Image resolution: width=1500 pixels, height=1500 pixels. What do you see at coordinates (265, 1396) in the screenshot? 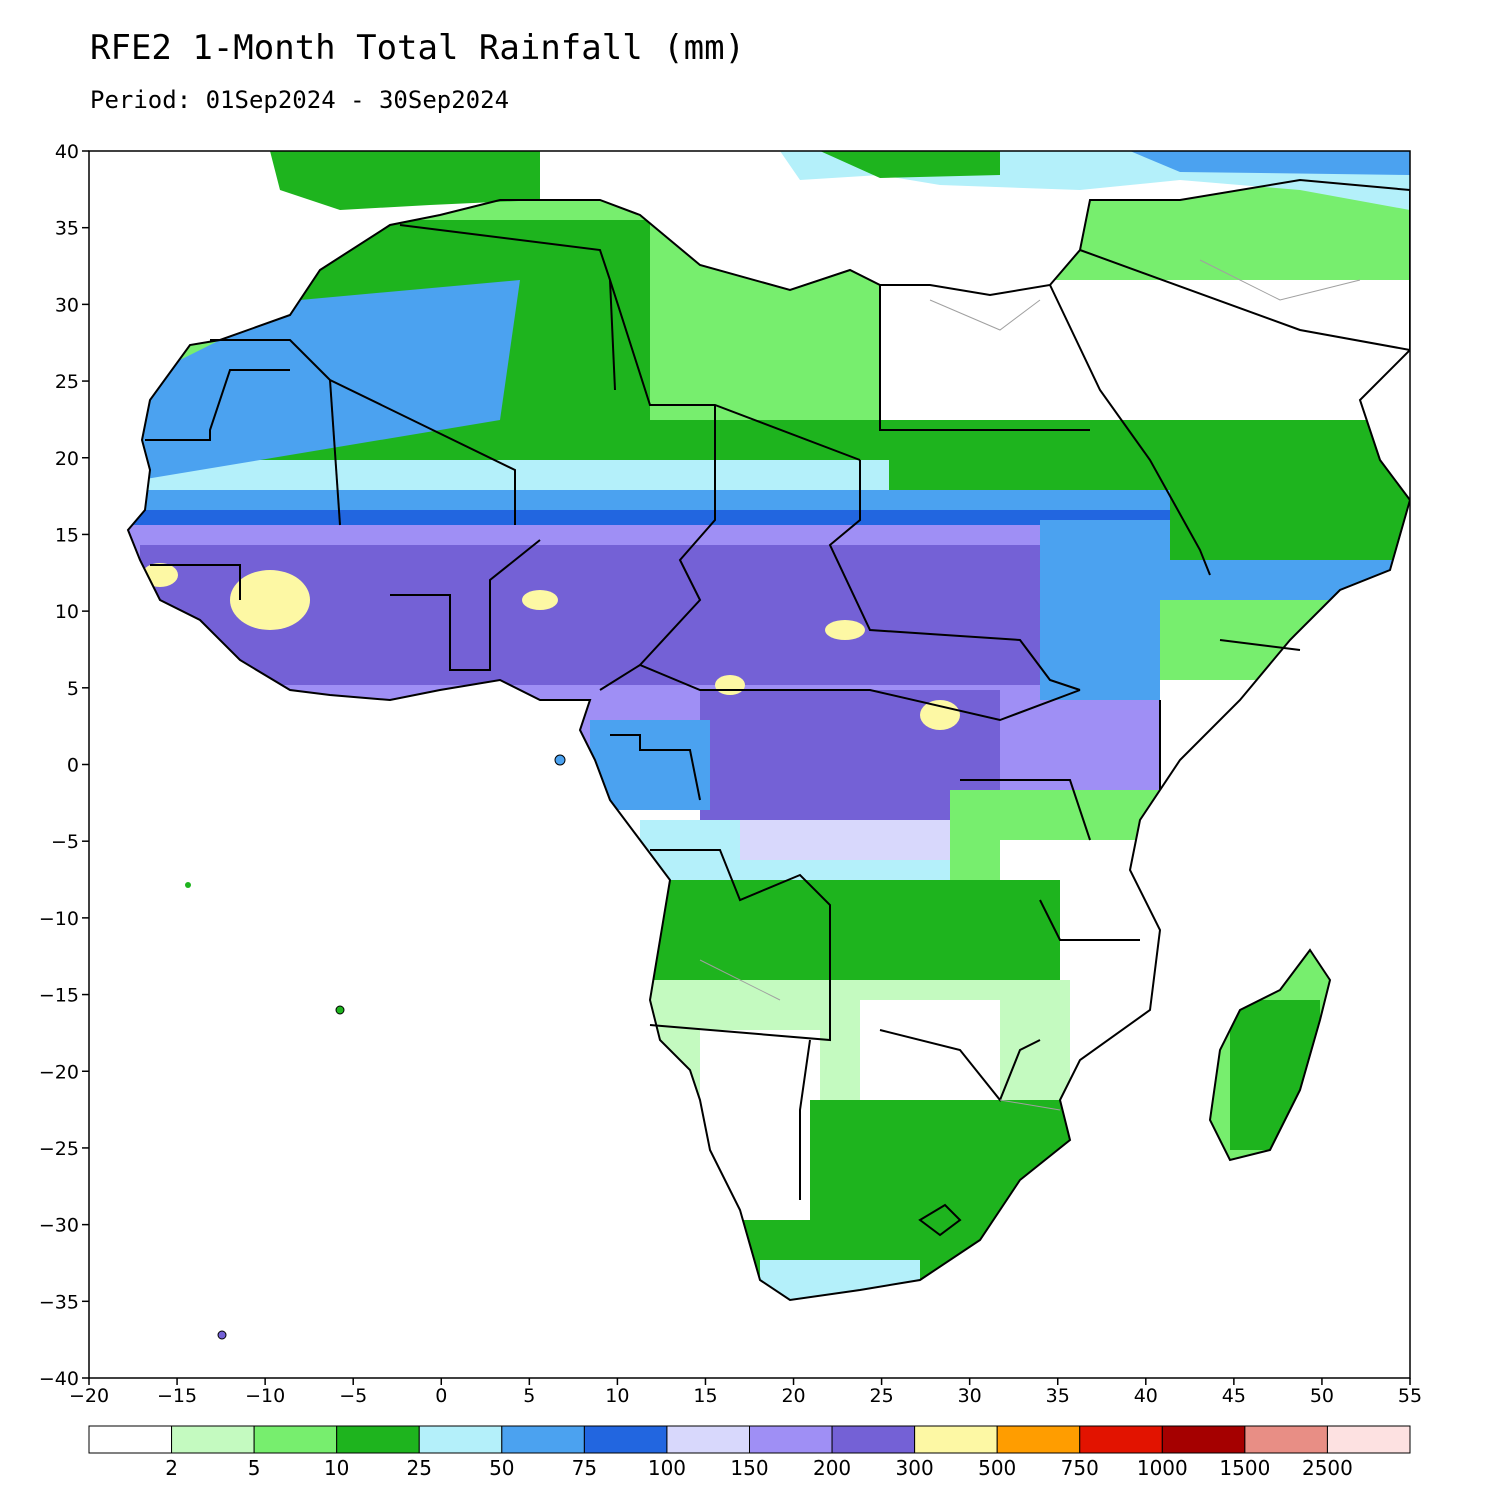
I see `x-tick-label: −10` at bounding box center [265, 1396].